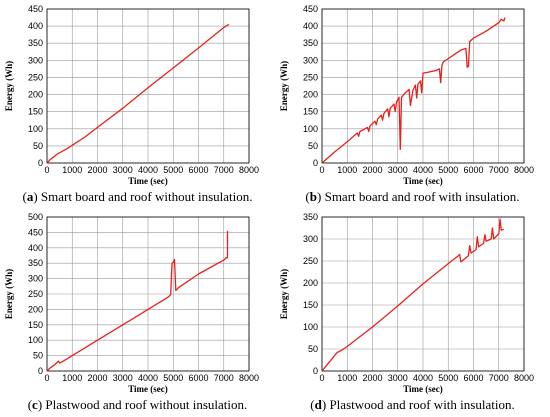  I want to click on y-tick-label-d-3: 150, so click(310, 305).